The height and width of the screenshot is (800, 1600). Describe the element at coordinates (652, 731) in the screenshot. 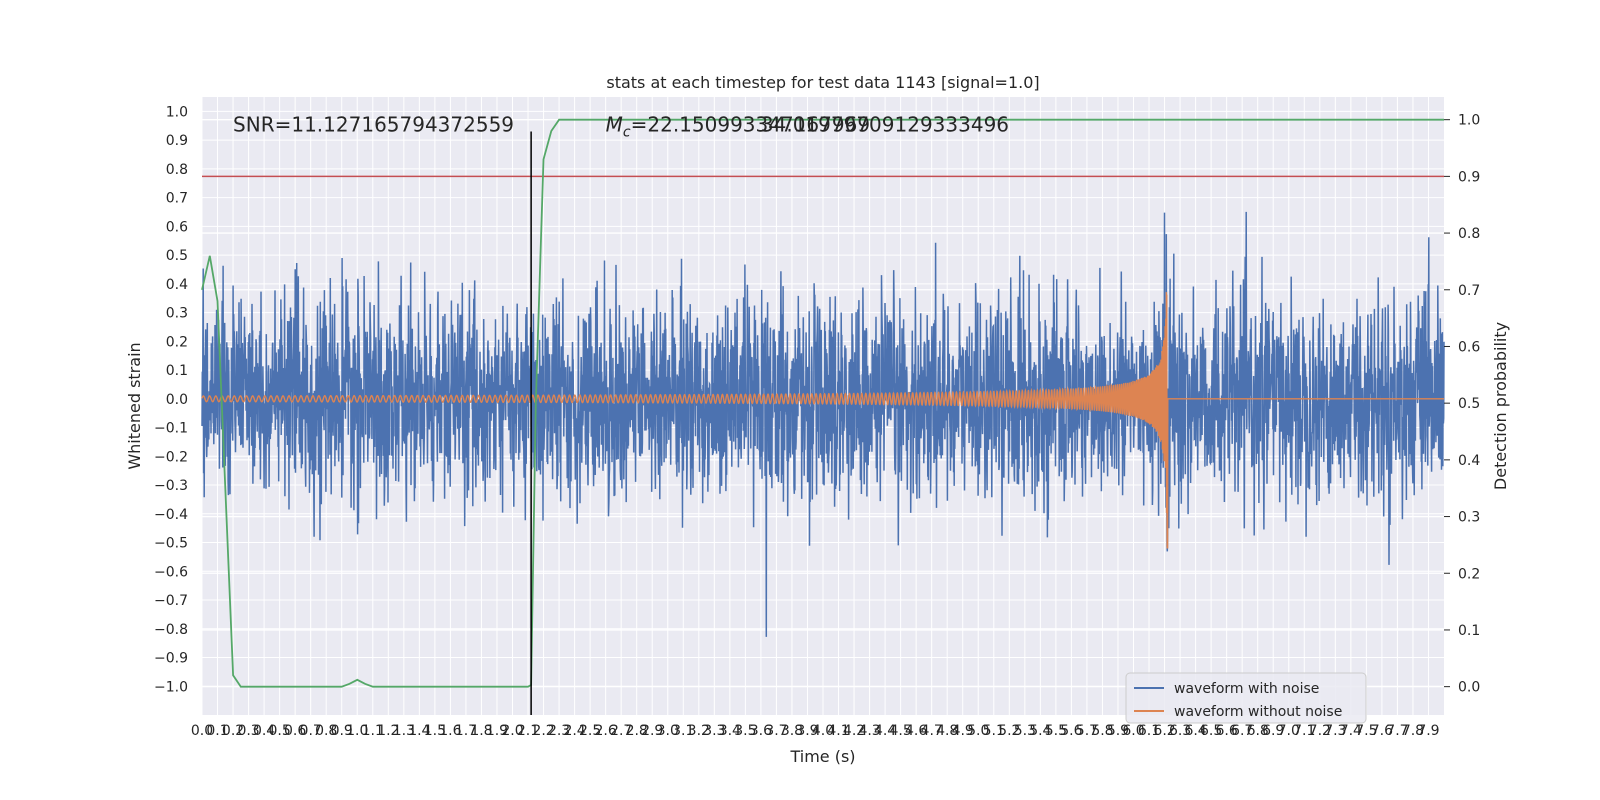

I see `x-tick-label: 2.9` at that location.